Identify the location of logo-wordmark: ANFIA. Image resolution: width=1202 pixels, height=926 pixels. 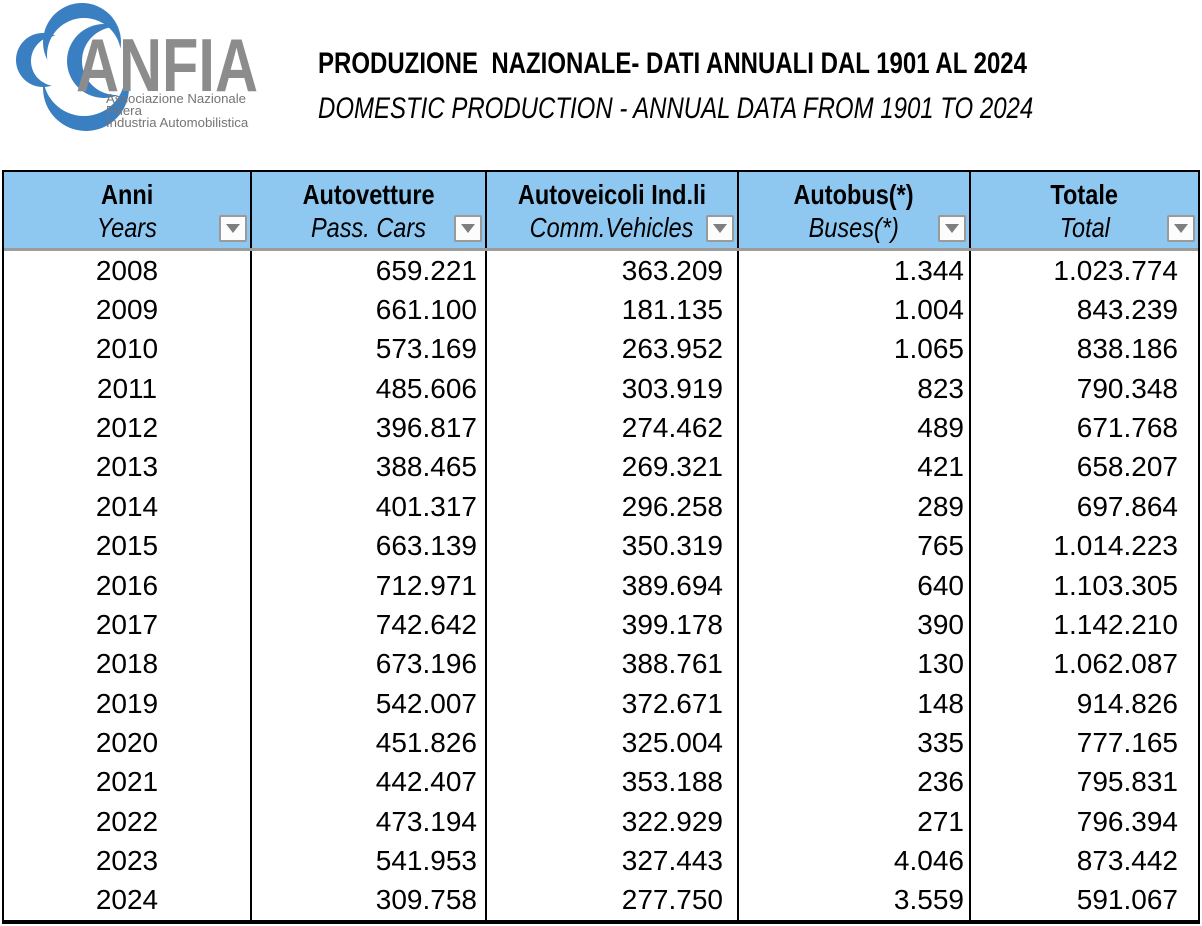
(167, 65).